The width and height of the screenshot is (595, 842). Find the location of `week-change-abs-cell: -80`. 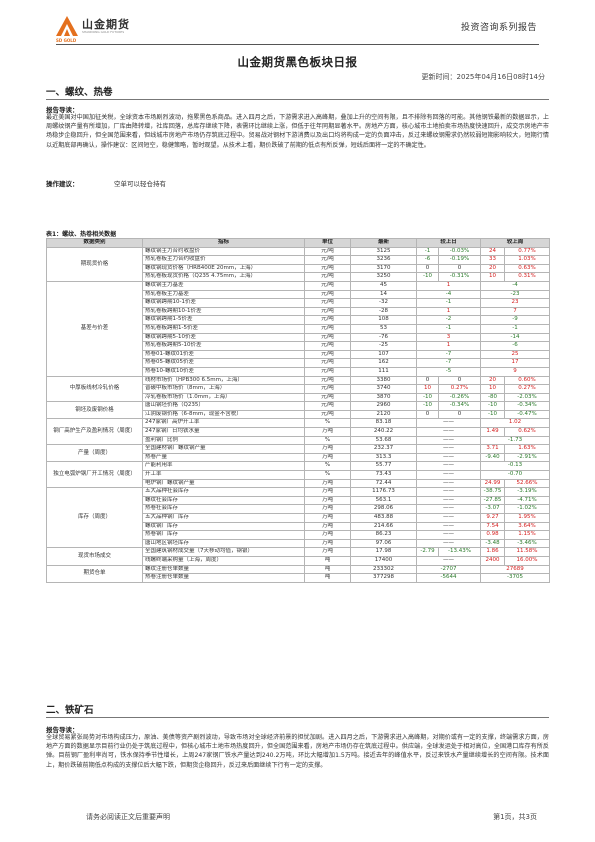

week-change-abs-cell: -80 is located at coordinates (493, 397).